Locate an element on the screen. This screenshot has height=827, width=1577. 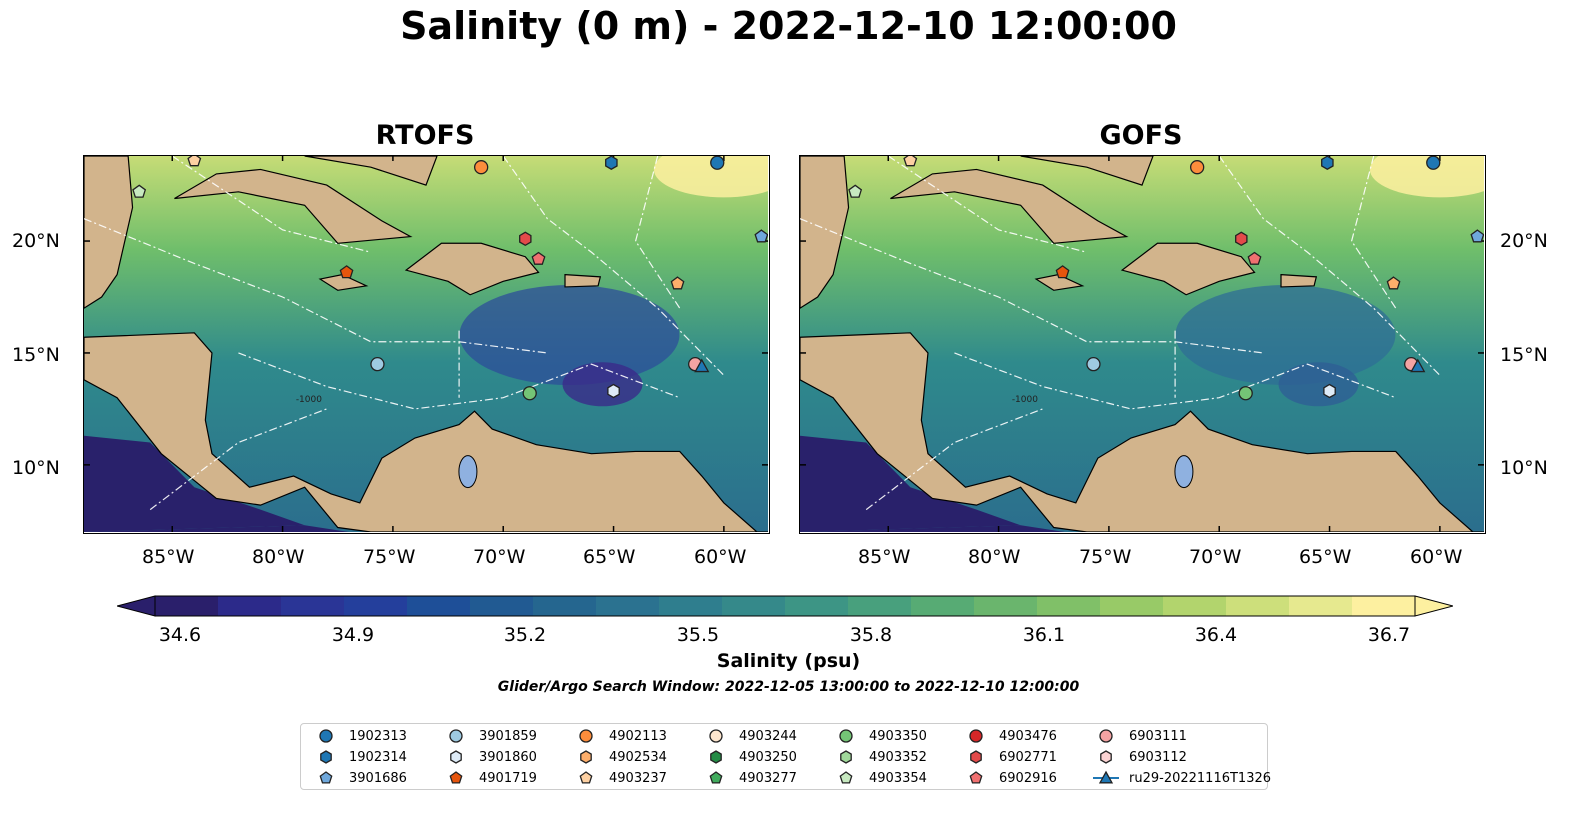
legend-item: 4901719 is located at coordinates (490, 778).